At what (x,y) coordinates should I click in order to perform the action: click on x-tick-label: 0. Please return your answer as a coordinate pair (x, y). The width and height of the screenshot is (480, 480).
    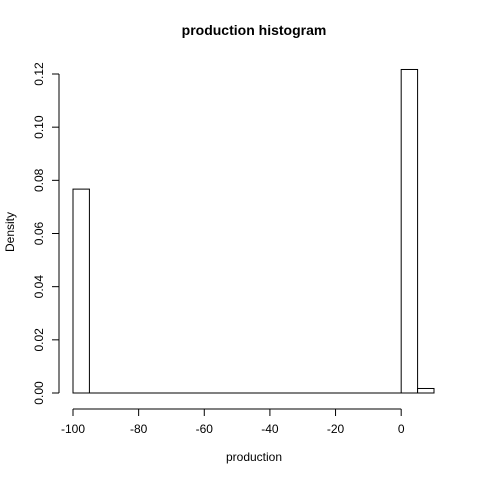
    Looking at the image, I should click on (401, 429).